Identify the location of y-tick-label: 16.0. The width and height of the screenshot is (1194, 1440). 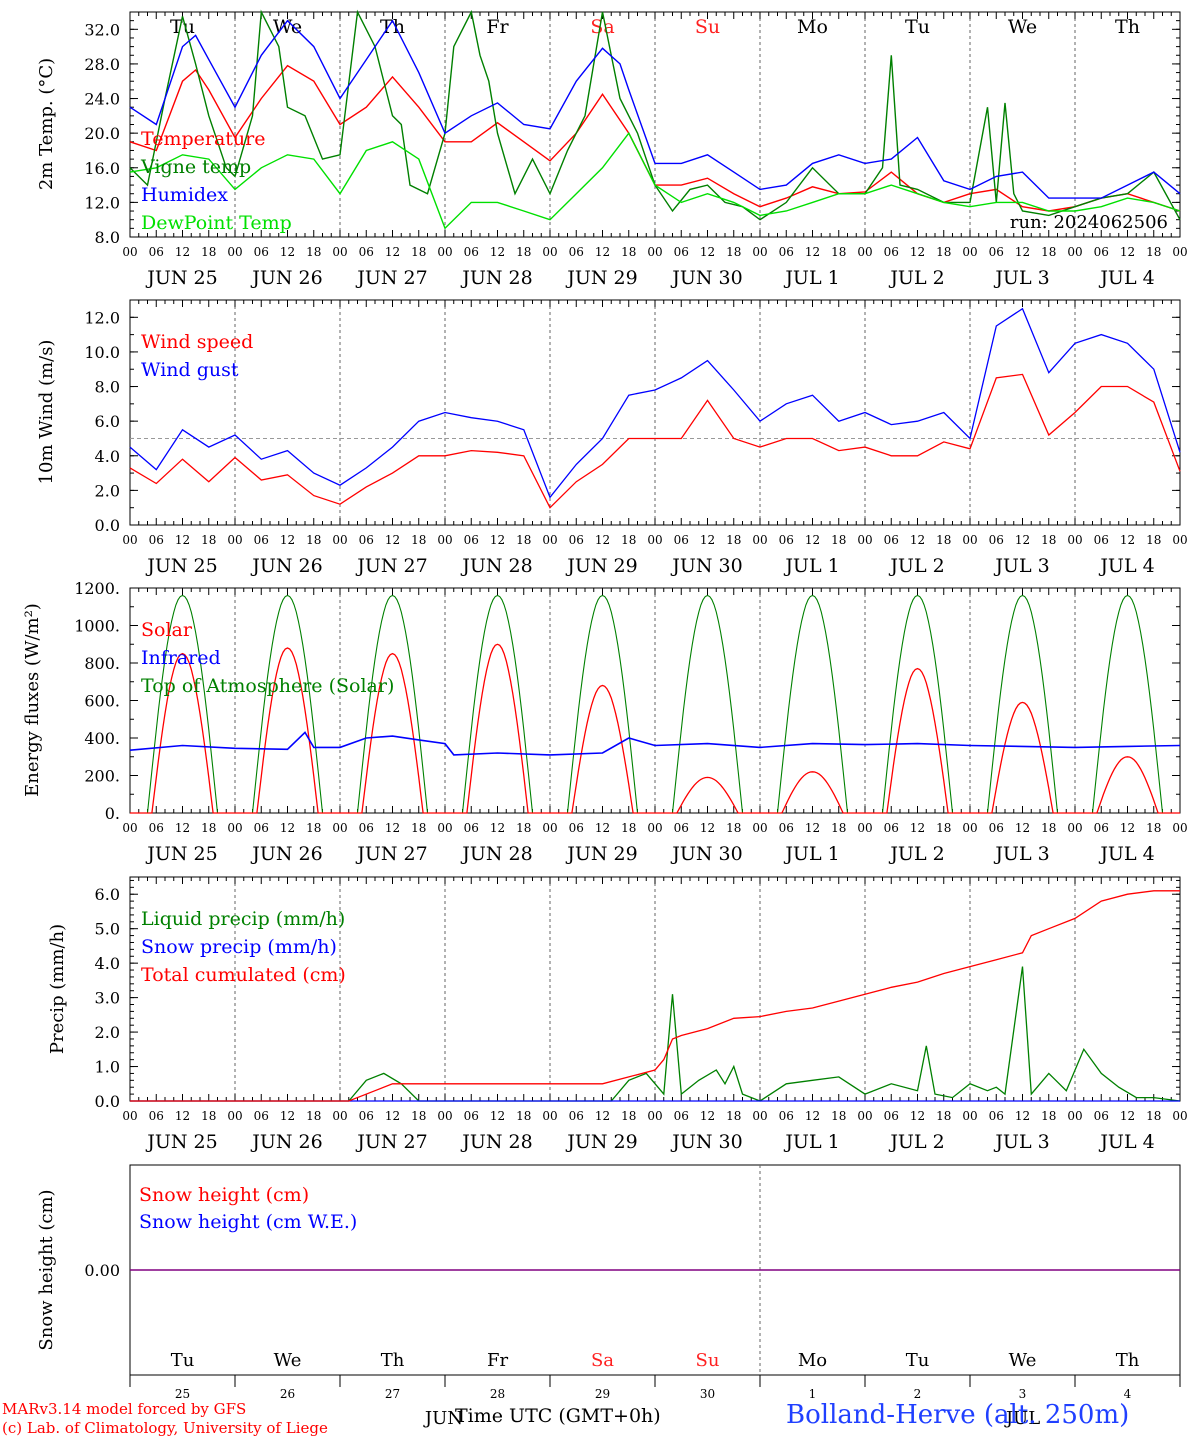
(102, 168).